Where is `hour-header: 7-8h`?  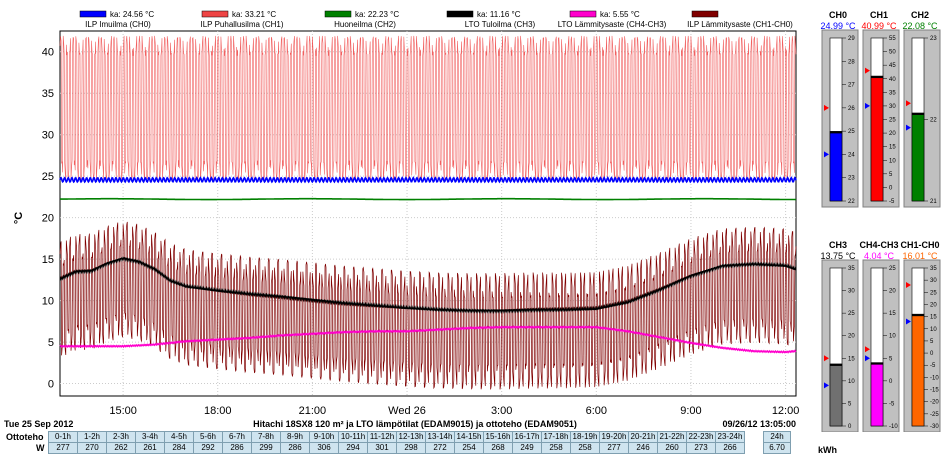 hour-header: 7-8h is located at coordinates (266, 437).